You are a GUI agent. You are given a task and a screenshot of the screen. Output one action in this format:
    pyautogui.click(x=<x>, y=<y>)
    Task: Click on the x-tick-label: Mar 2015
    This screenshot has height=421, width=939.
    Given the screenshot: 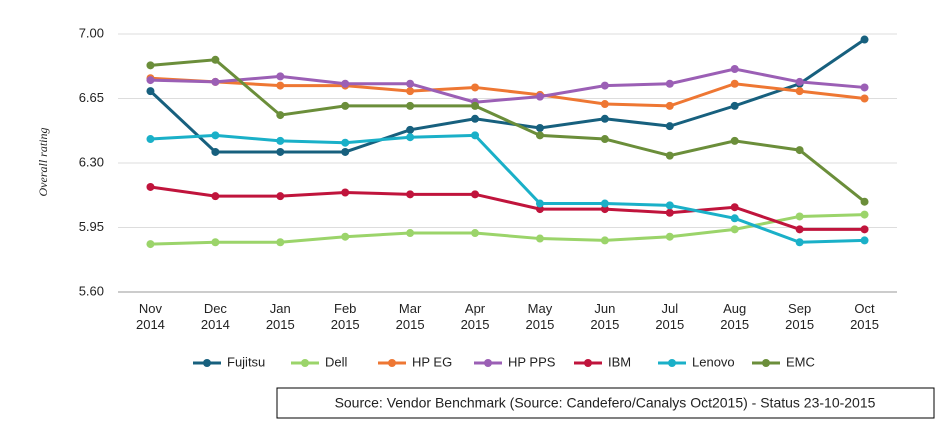 What is the action you would take?
    pyautogui.click(x=410, y=316)
    